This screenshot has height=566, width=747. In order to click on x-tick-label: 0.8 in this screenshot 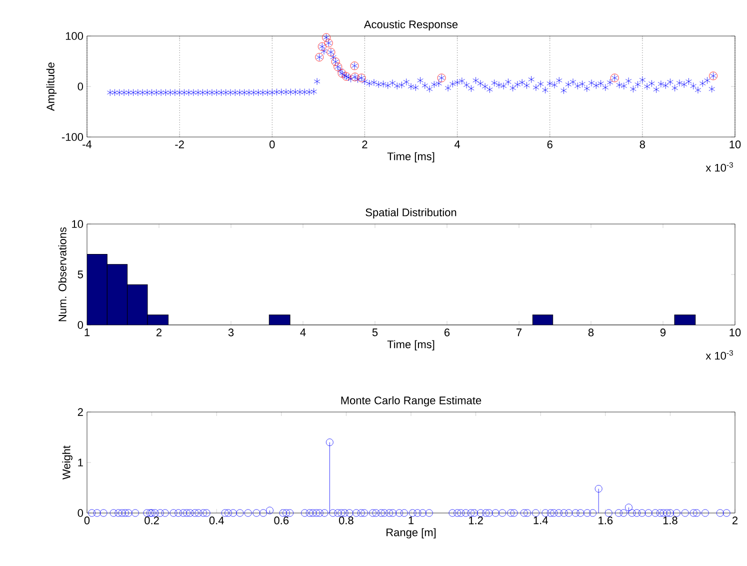, I will do `click(346, 520)`.